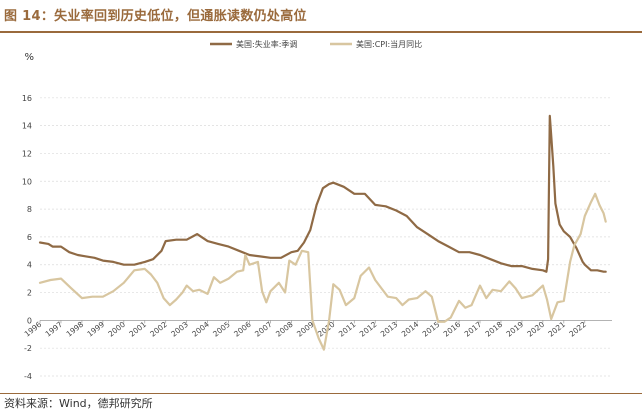 Image resolution: width=642 pixels, height=411 pixels. Describe the element at coordinates (27, 181) in the screenshot. I see `y-tick-label: 10` at that location.